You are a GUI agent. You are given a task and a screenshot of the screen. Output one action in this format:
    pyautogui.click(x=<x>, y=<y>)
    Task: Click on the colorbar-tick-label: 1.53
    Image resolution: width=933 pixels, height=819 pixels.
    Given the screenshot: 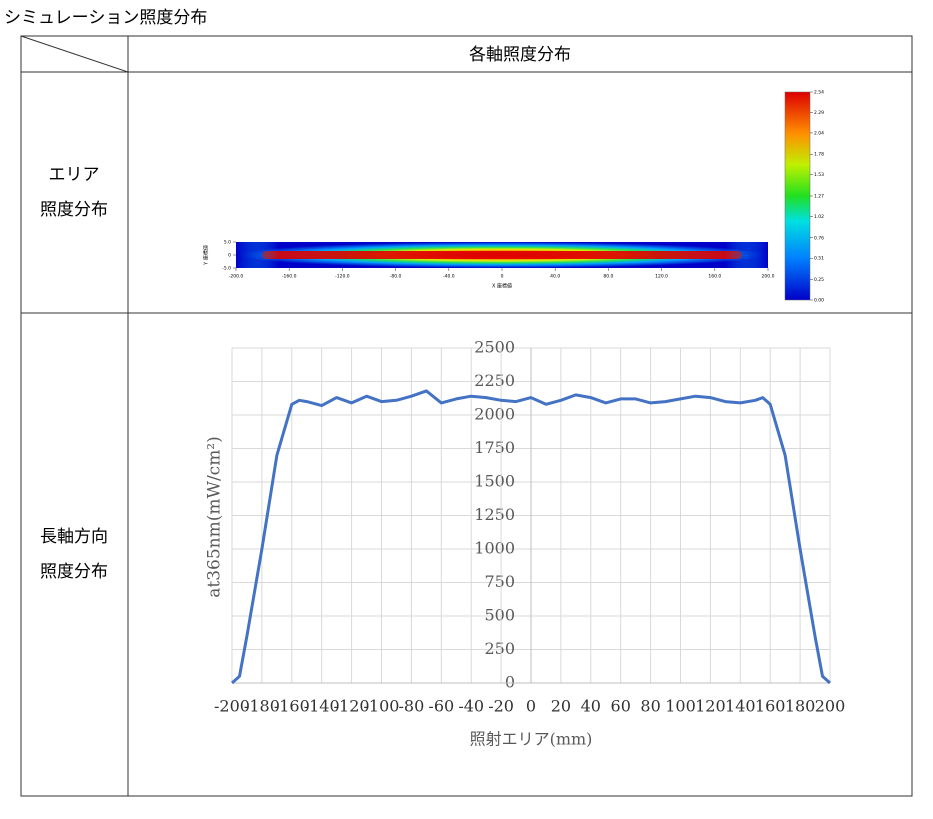 What is the action you would take?
    pyautogui.click(x=819, y=175)
    